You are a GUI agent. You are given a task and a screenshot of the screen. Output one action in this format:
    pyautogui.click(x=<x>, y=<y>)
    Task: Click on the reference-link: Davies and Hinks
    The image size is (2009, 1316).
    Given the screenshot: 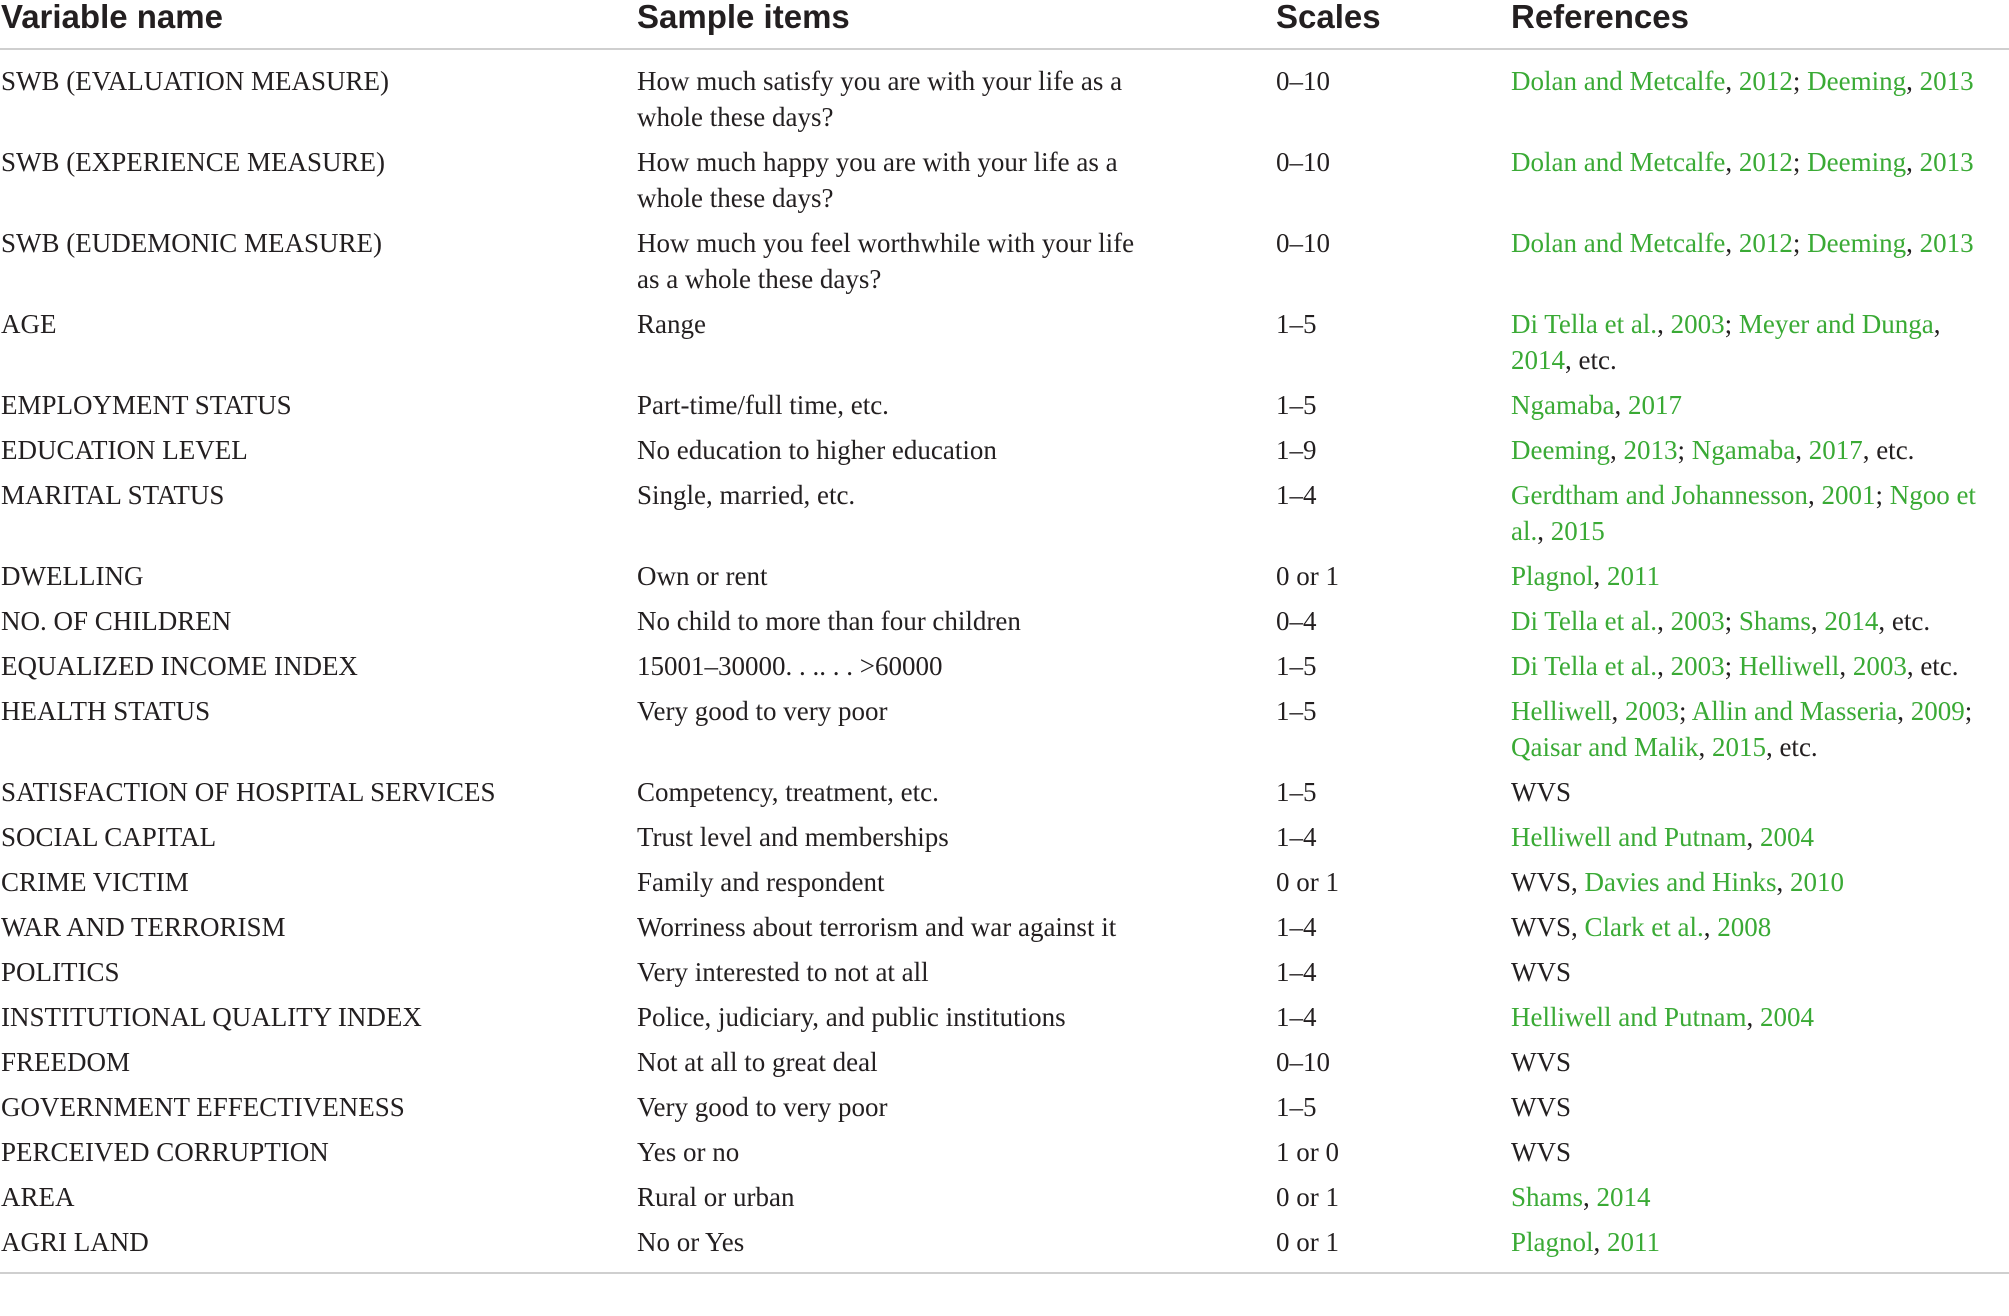 What is the action you would take?
    pyautogui.click(x=1680, y=882)
    